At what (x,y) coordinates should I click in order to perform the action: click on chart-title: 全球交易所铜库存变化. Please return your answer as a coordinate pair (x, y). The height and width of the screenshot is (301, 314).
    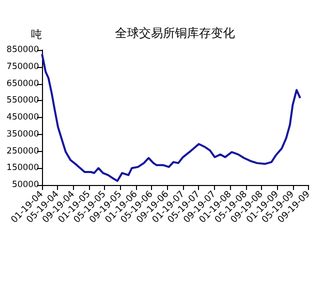
    Looking at the image, I should click on (175, 33).